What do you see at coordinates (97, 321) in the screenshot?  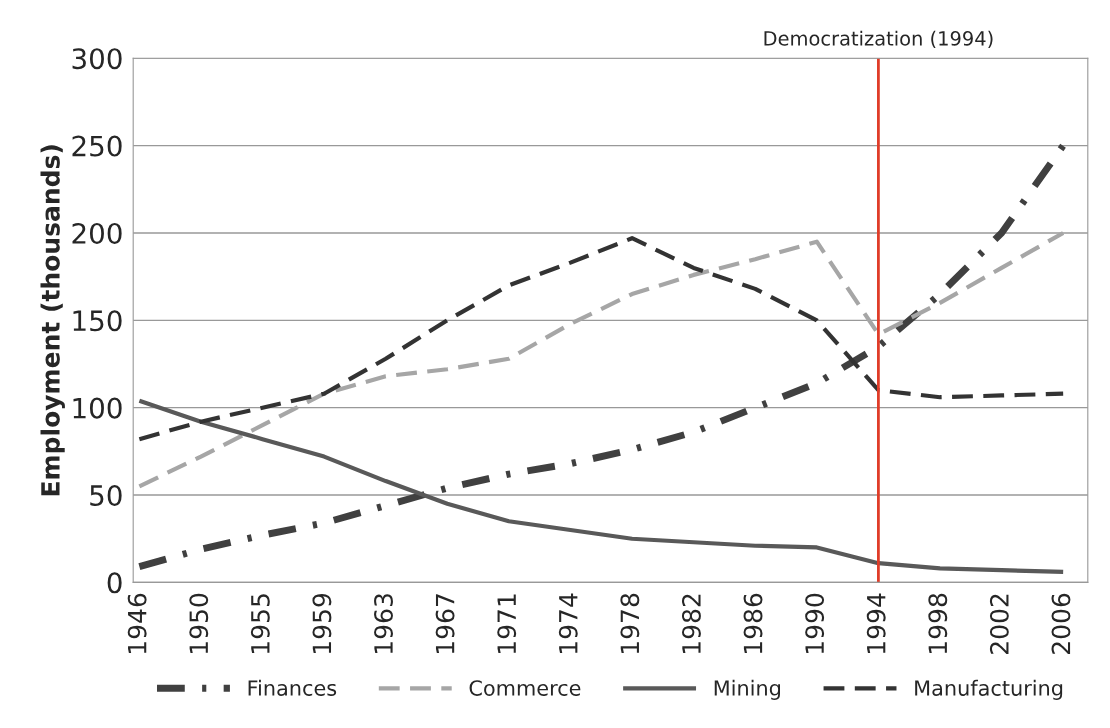 I see `y-tick-label: 150` at bounding box center [97, 321].